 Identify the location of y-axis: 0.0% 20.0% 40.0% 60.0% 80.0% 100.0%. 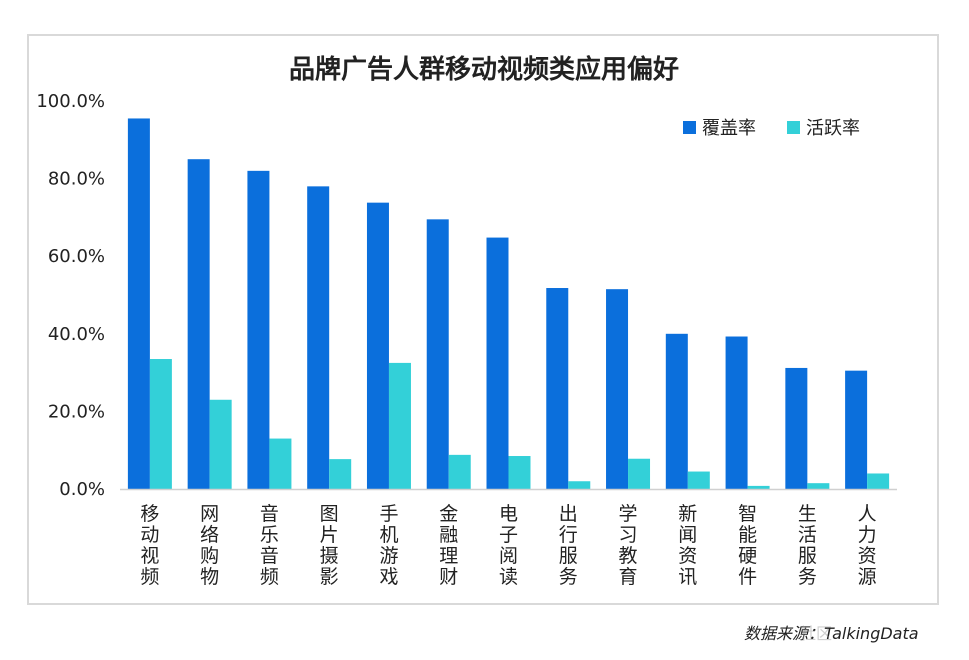
(70, 295).